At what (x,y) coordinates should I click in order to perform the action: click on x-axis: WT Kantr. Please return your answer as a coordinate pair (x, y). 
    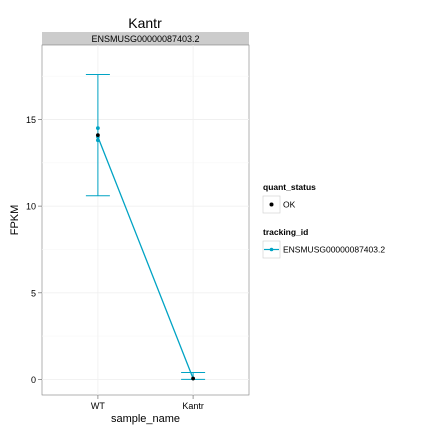
    Looking at the image, I should click on (147, 403).